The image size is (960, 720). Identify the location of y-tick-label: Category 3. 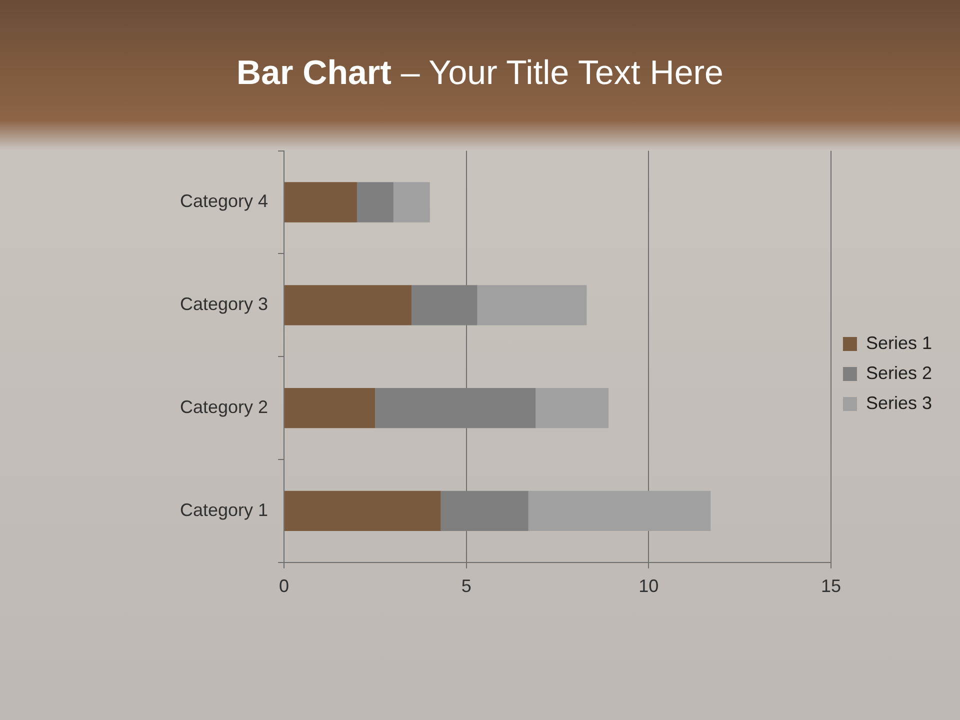
(224, 304).